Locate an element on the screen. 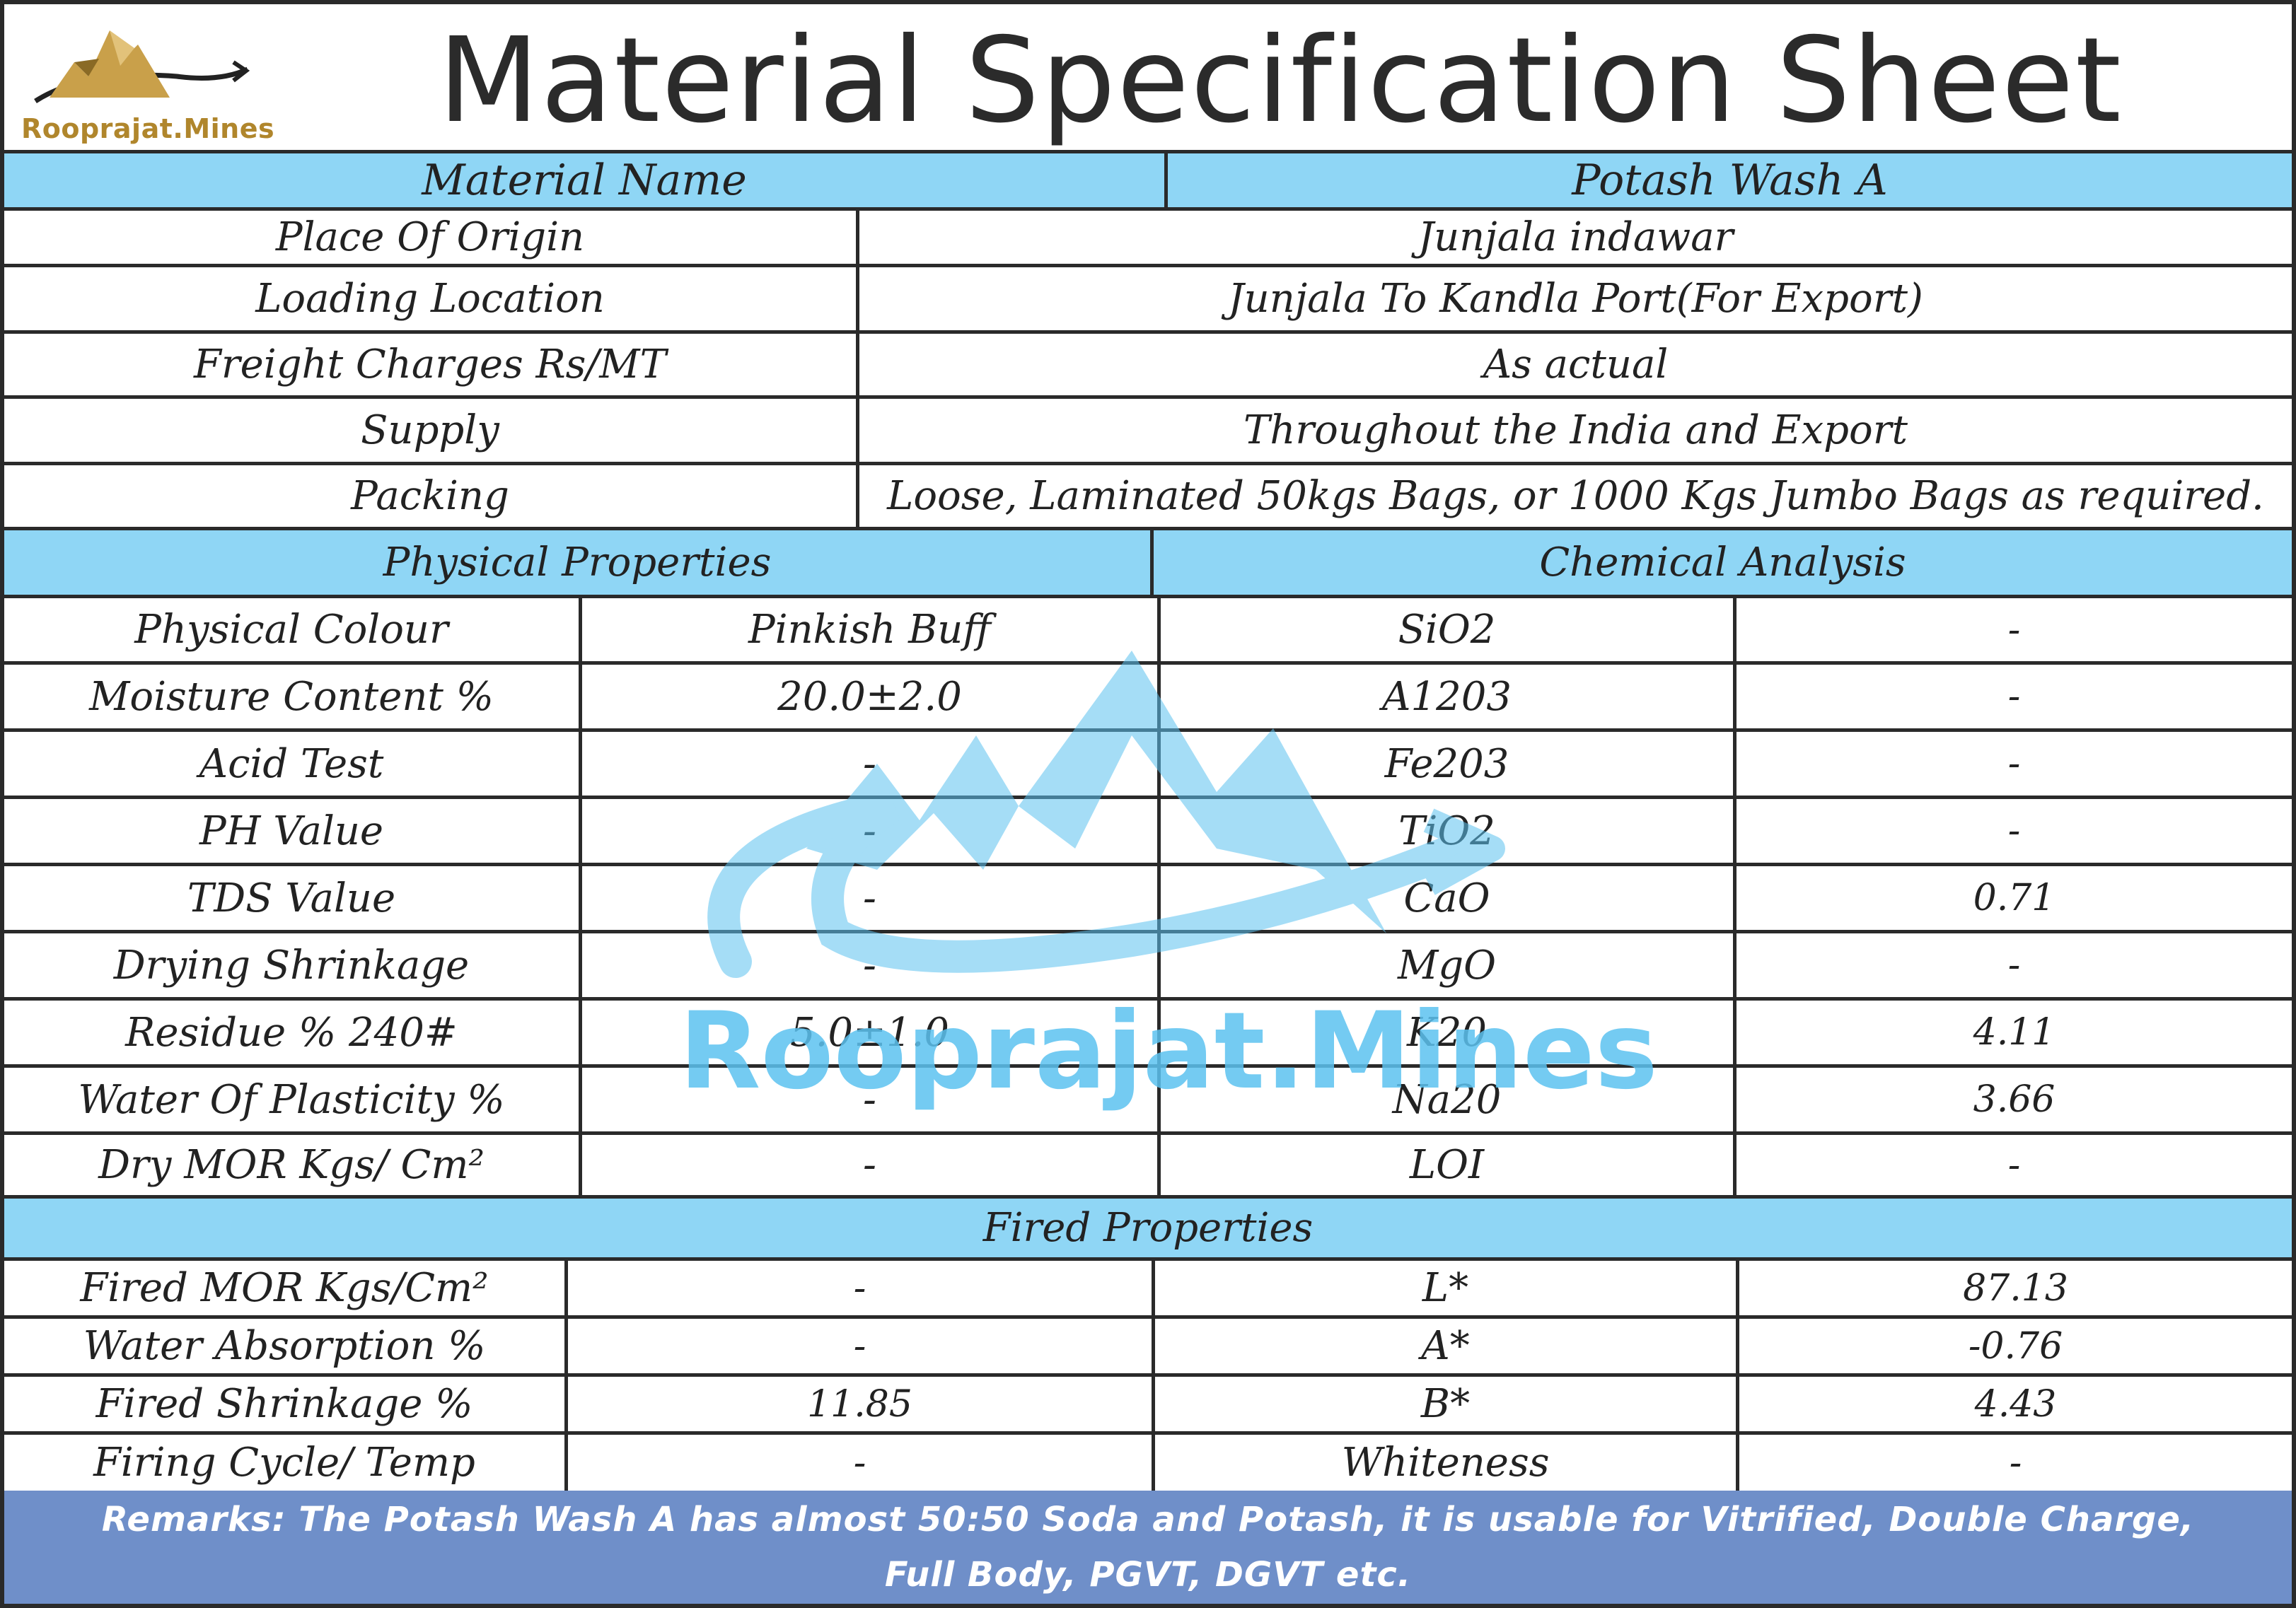  color-value: - is located at coordinates (2014, 1463).